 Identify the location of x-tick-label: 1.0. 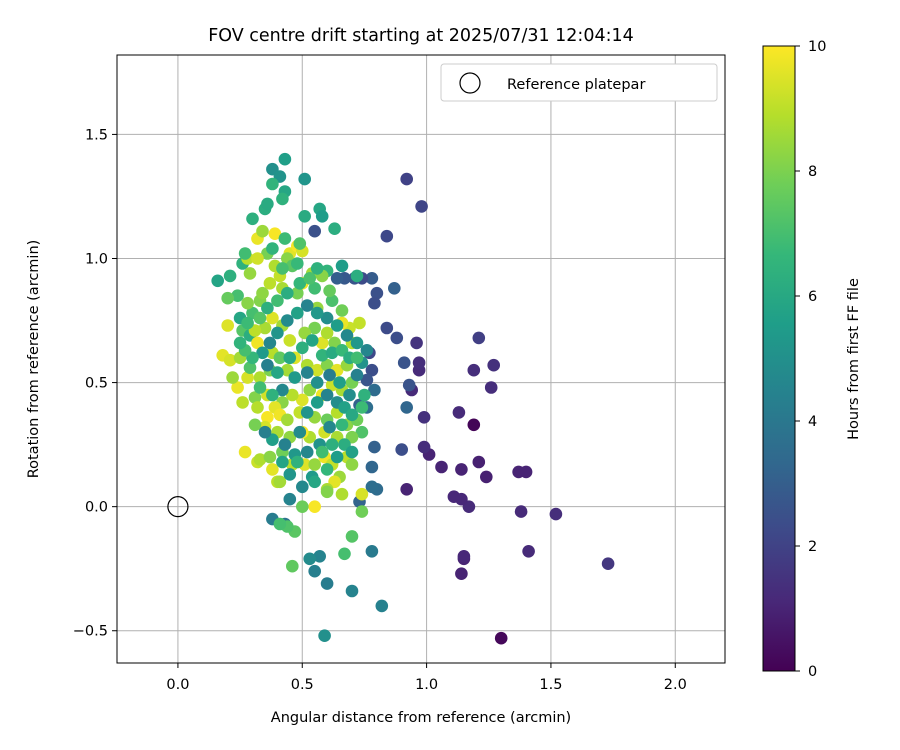
(426, 685).